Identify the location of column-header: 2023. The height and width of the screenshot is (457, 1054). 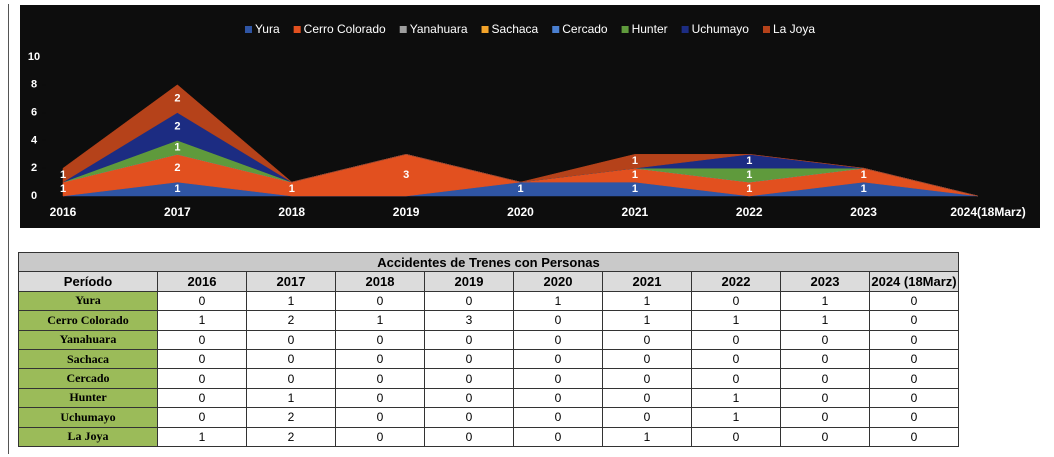
(825, 281).